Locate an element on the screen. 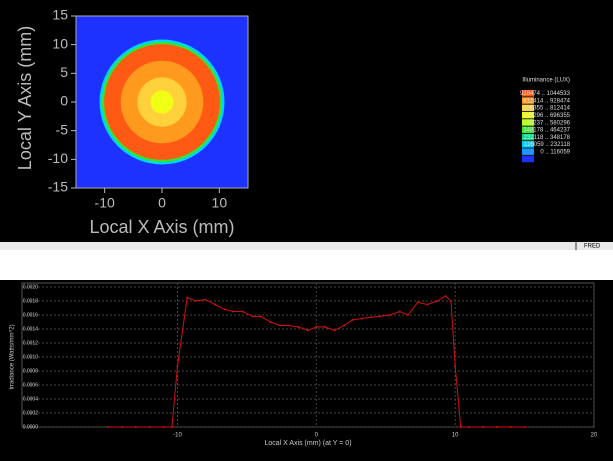 Image resolution: width=613 pixels, height=461 pixels. legend-label: 348178 .. 464237 is located at coordinates (546, 131).